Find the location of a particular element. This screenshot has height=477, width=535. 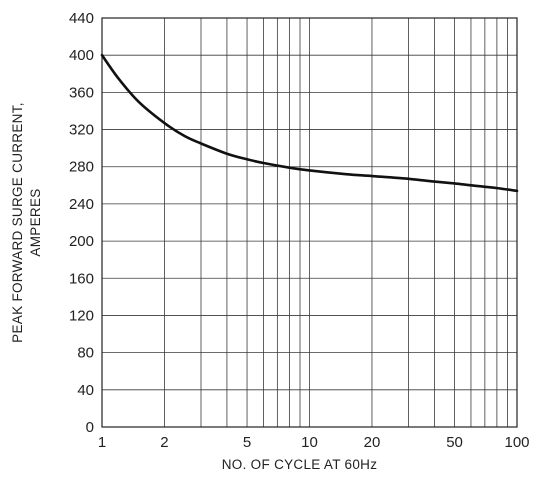

y-tick-labels: 0 40 80 120 160 200 240 280 320 360 400 440 is located at coordinates (81, 223).